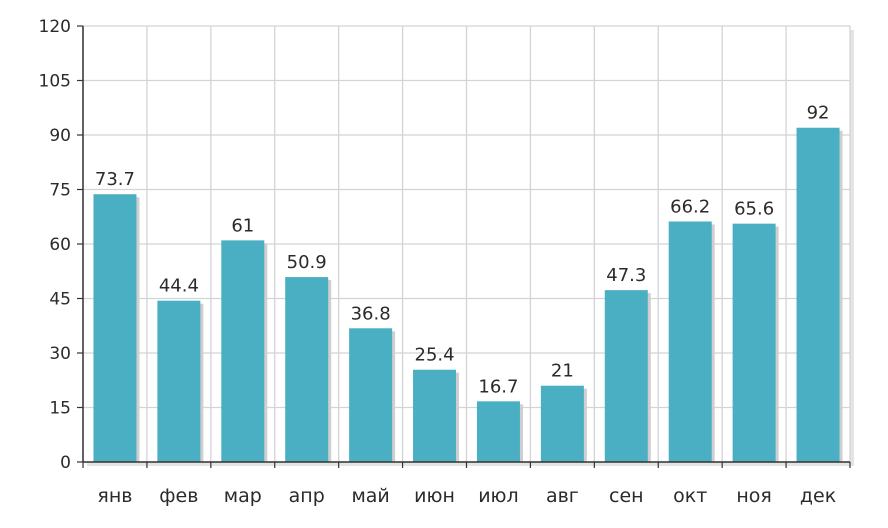 The image size is (888, 528). What do you see at coordinates (754, 209) in the screenshot?
I see `data-label: 65.6` at bounding box center [754, 209].